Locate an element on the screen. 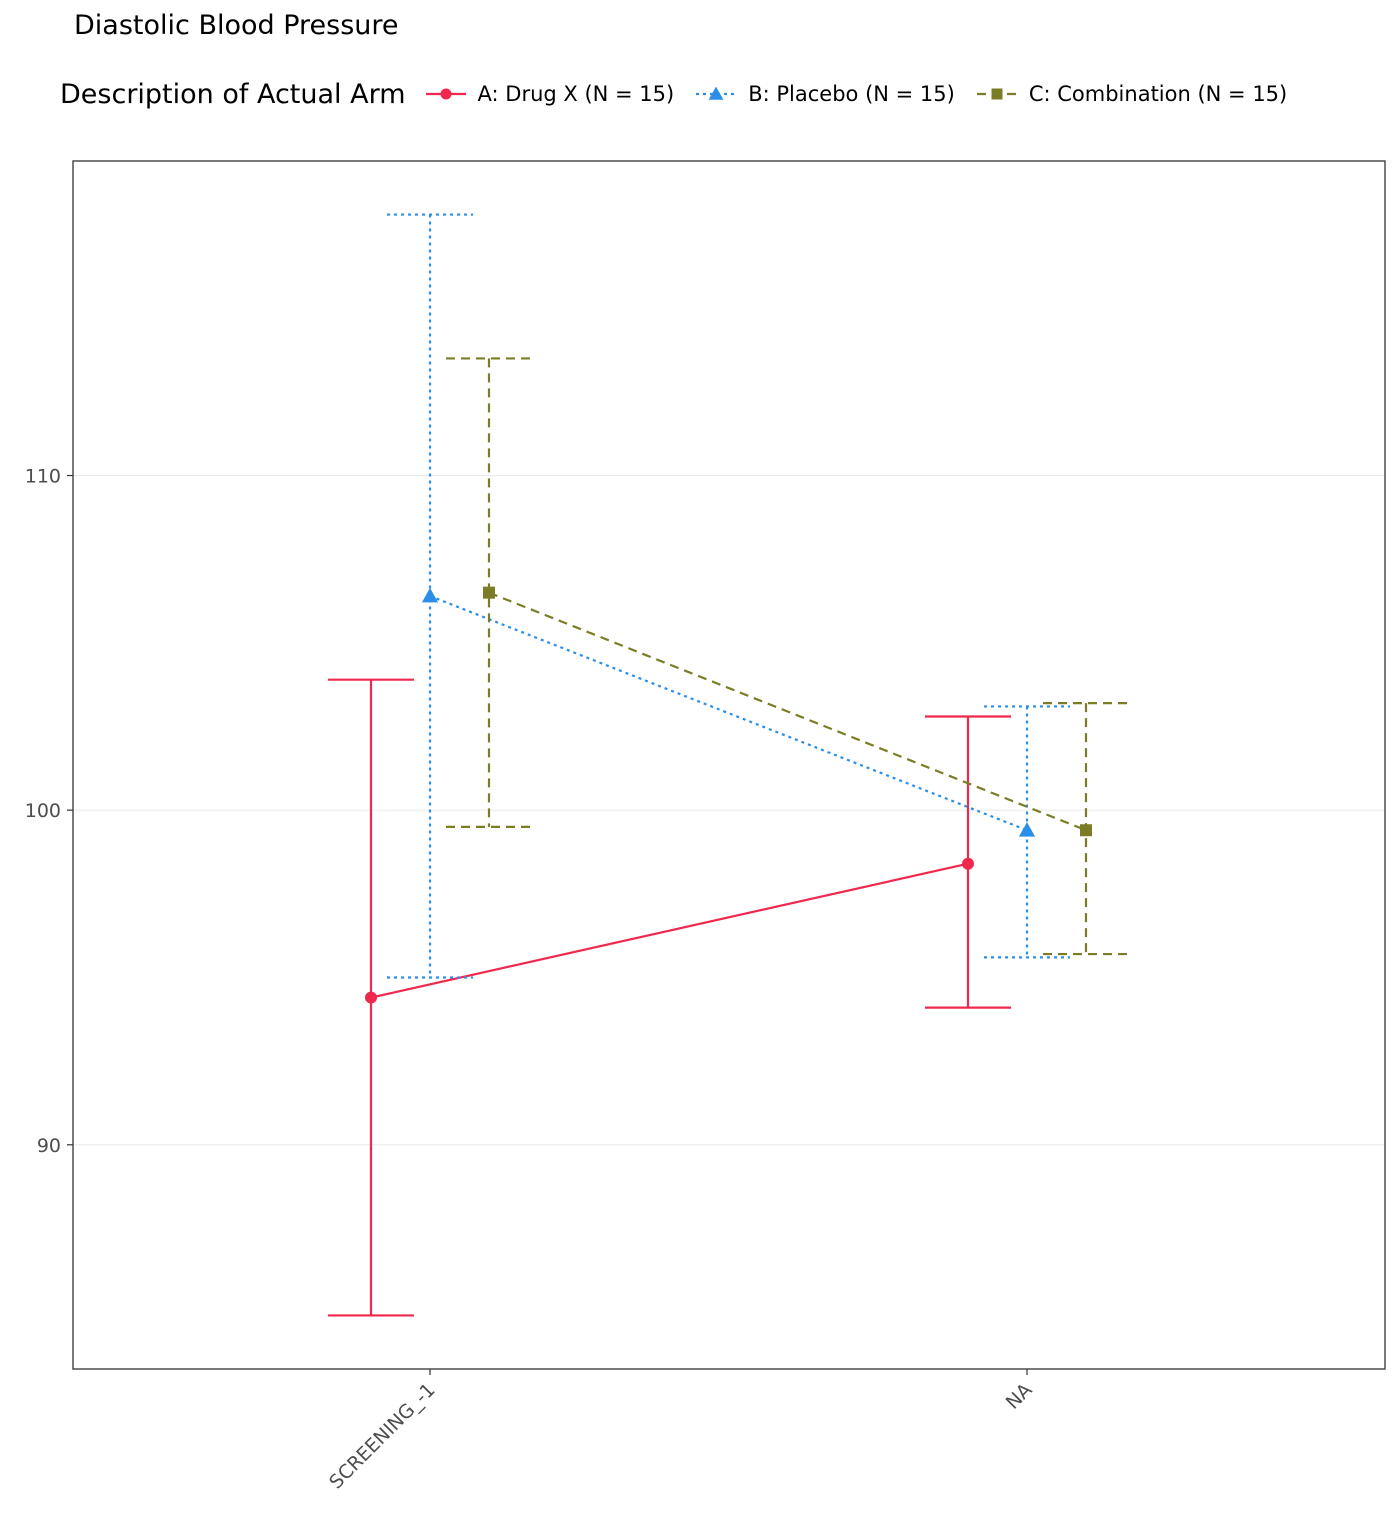  legend-label-combination: C: Combination (N = 15) is located at coordinates (1158, 94).